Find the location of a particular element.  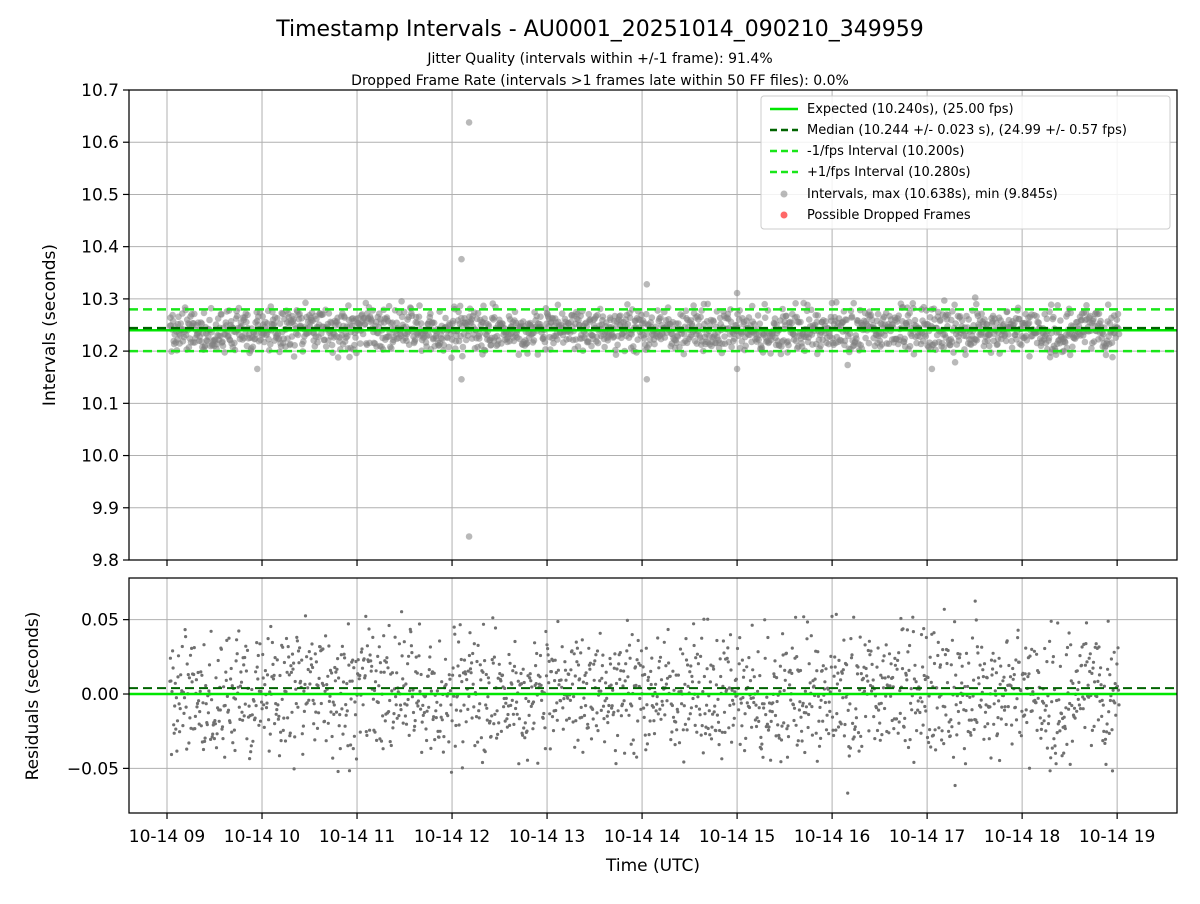

legend-entry-intervals: Intervals, max (10.638s), min (9.845s) is located at coordinates (919, 194).